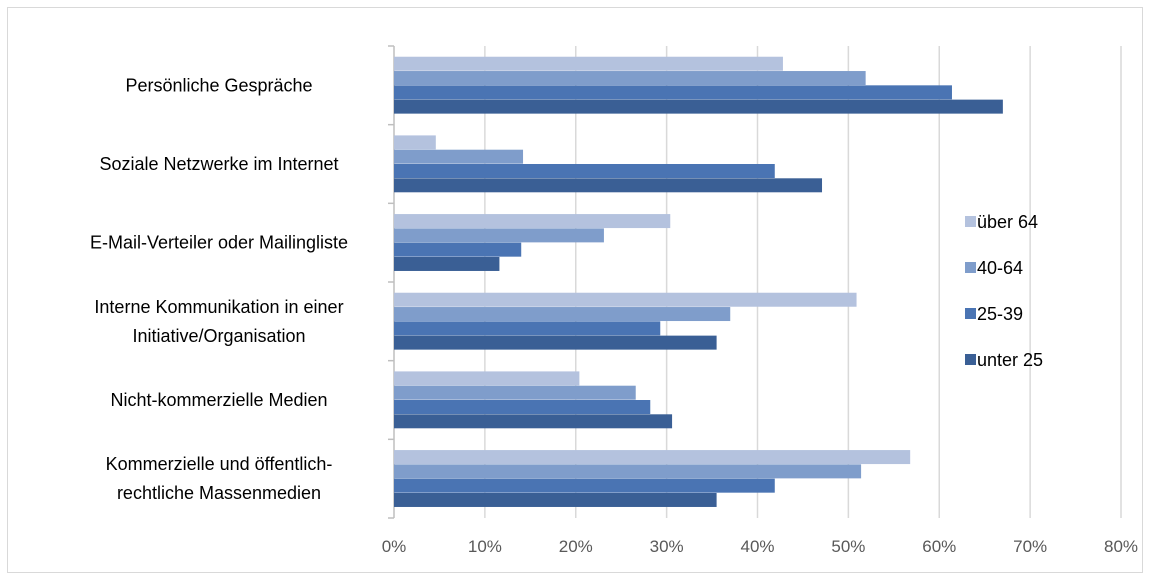 The image size is (1152, 581). I want to click on x-tick-label: 0%, so click(394, 546).